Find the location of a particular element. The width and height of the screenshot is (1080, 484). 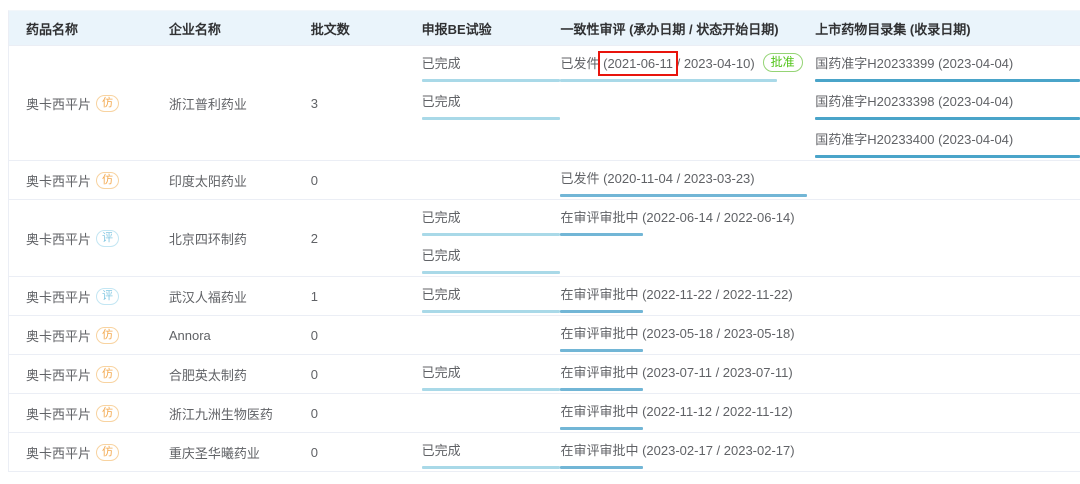

approval-count-cell: 3 is located at coordinates (366, 103).